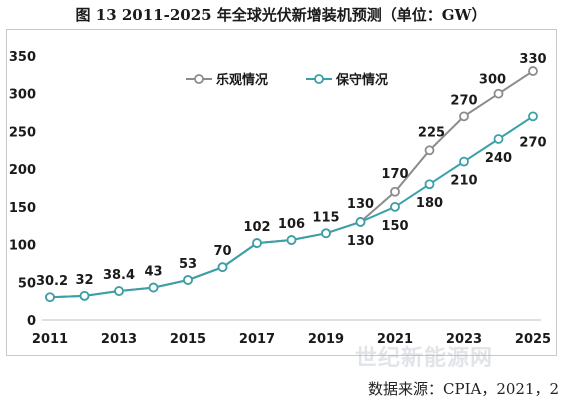 The image size is (562, 406). What do you see at coordinates (532, 59) in the screenshot?
I see `data-label: 330` at bounding box center [532, 59].